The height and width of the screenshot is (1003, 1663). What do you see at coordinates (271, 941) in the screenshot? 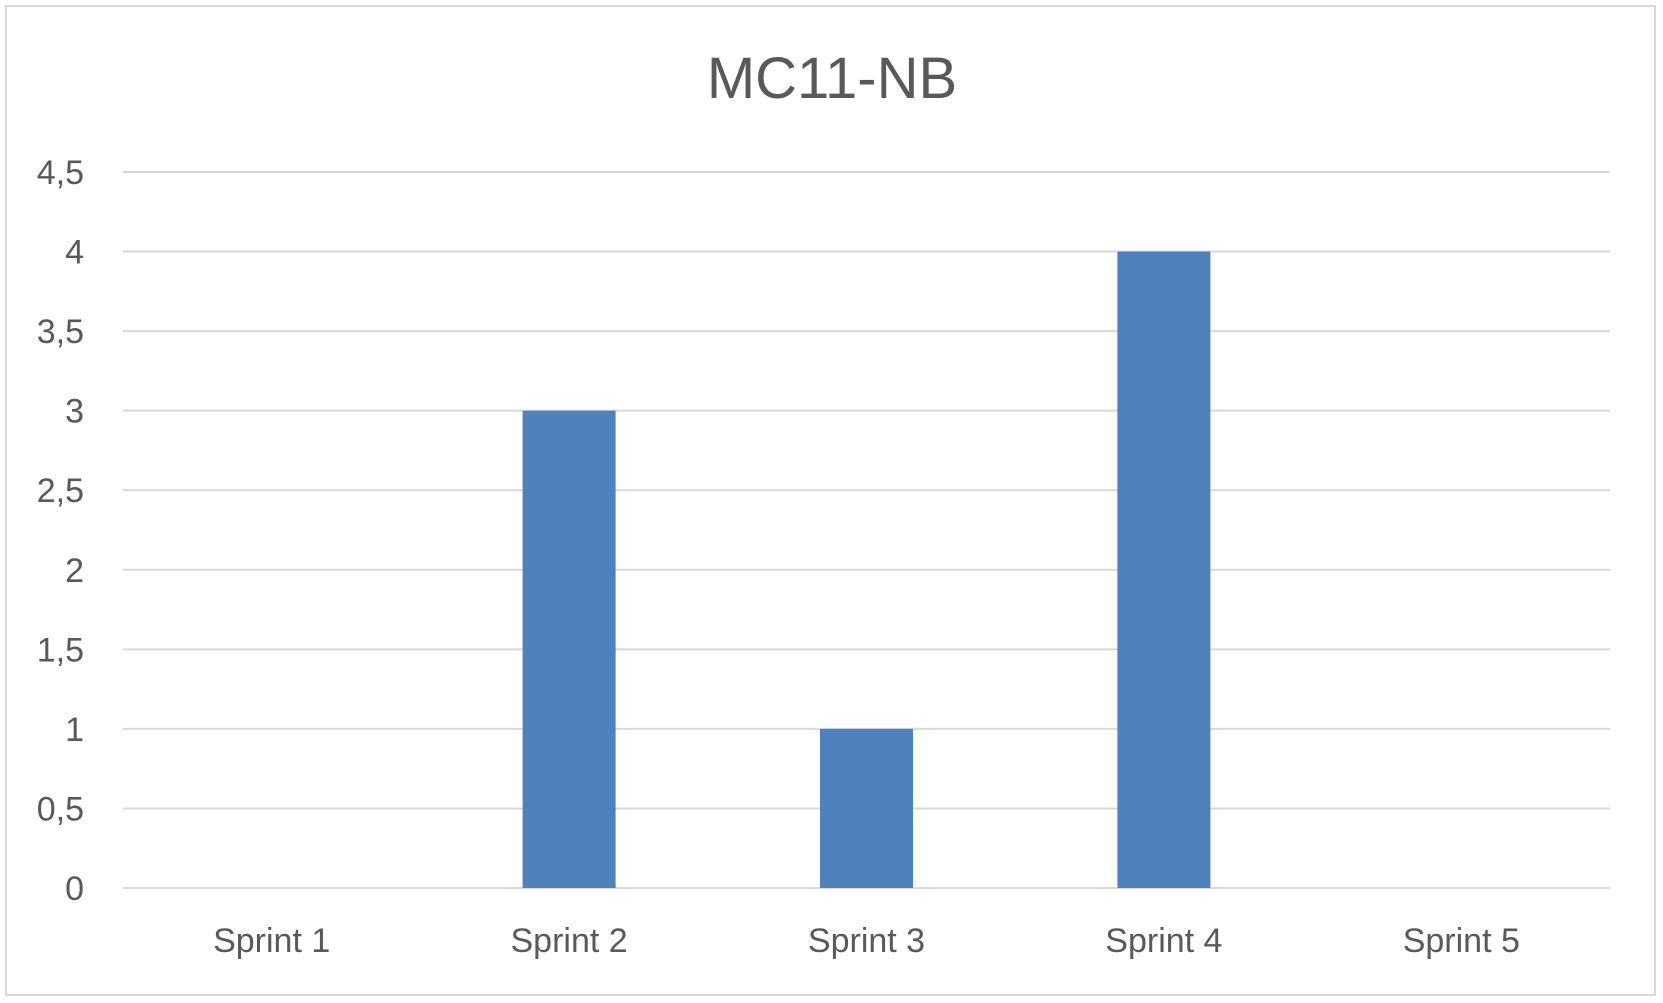
I see `x-tick-label: Sprint 1` at bounding box center [271, 941].